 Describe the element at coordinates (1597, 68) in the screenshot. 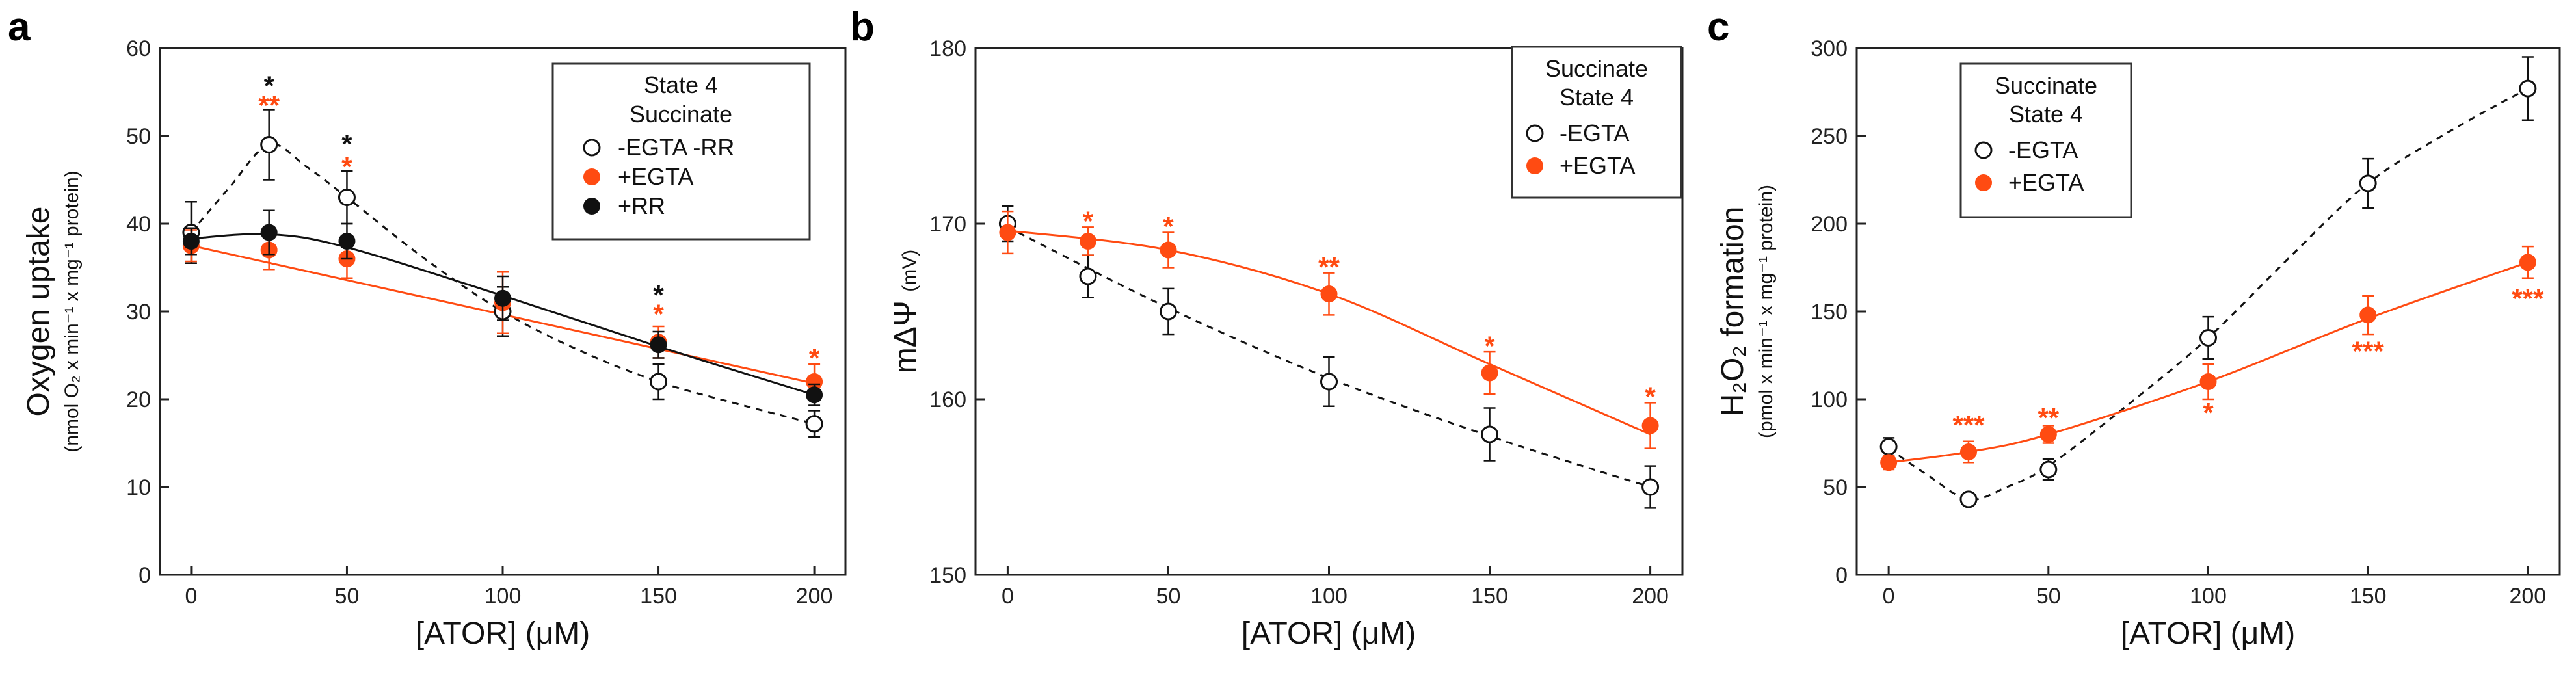

I see `legend-title-line1-b: Succinate` at that location.